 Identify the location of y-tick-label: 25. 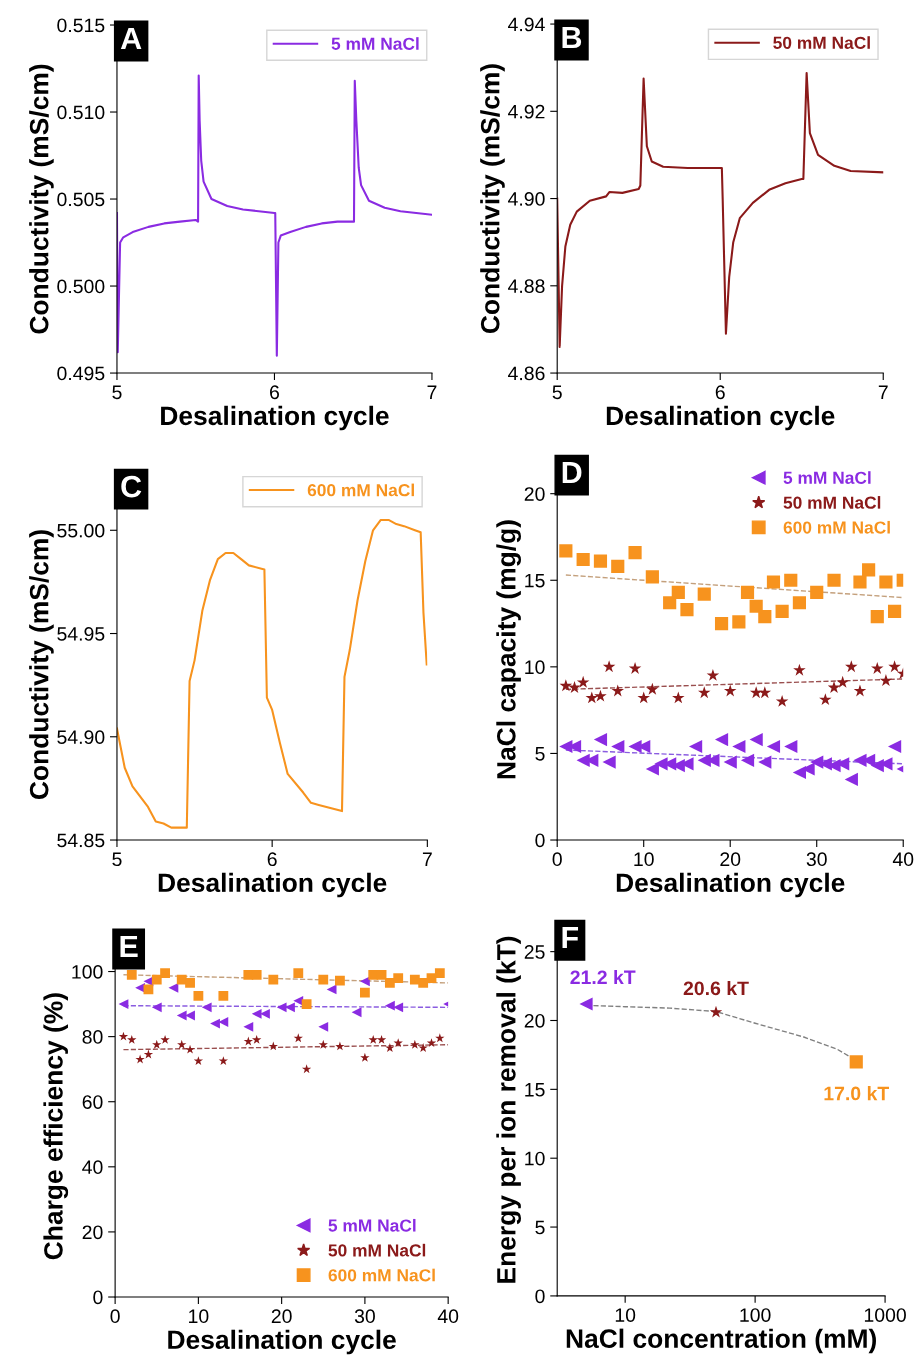
(534, 952).